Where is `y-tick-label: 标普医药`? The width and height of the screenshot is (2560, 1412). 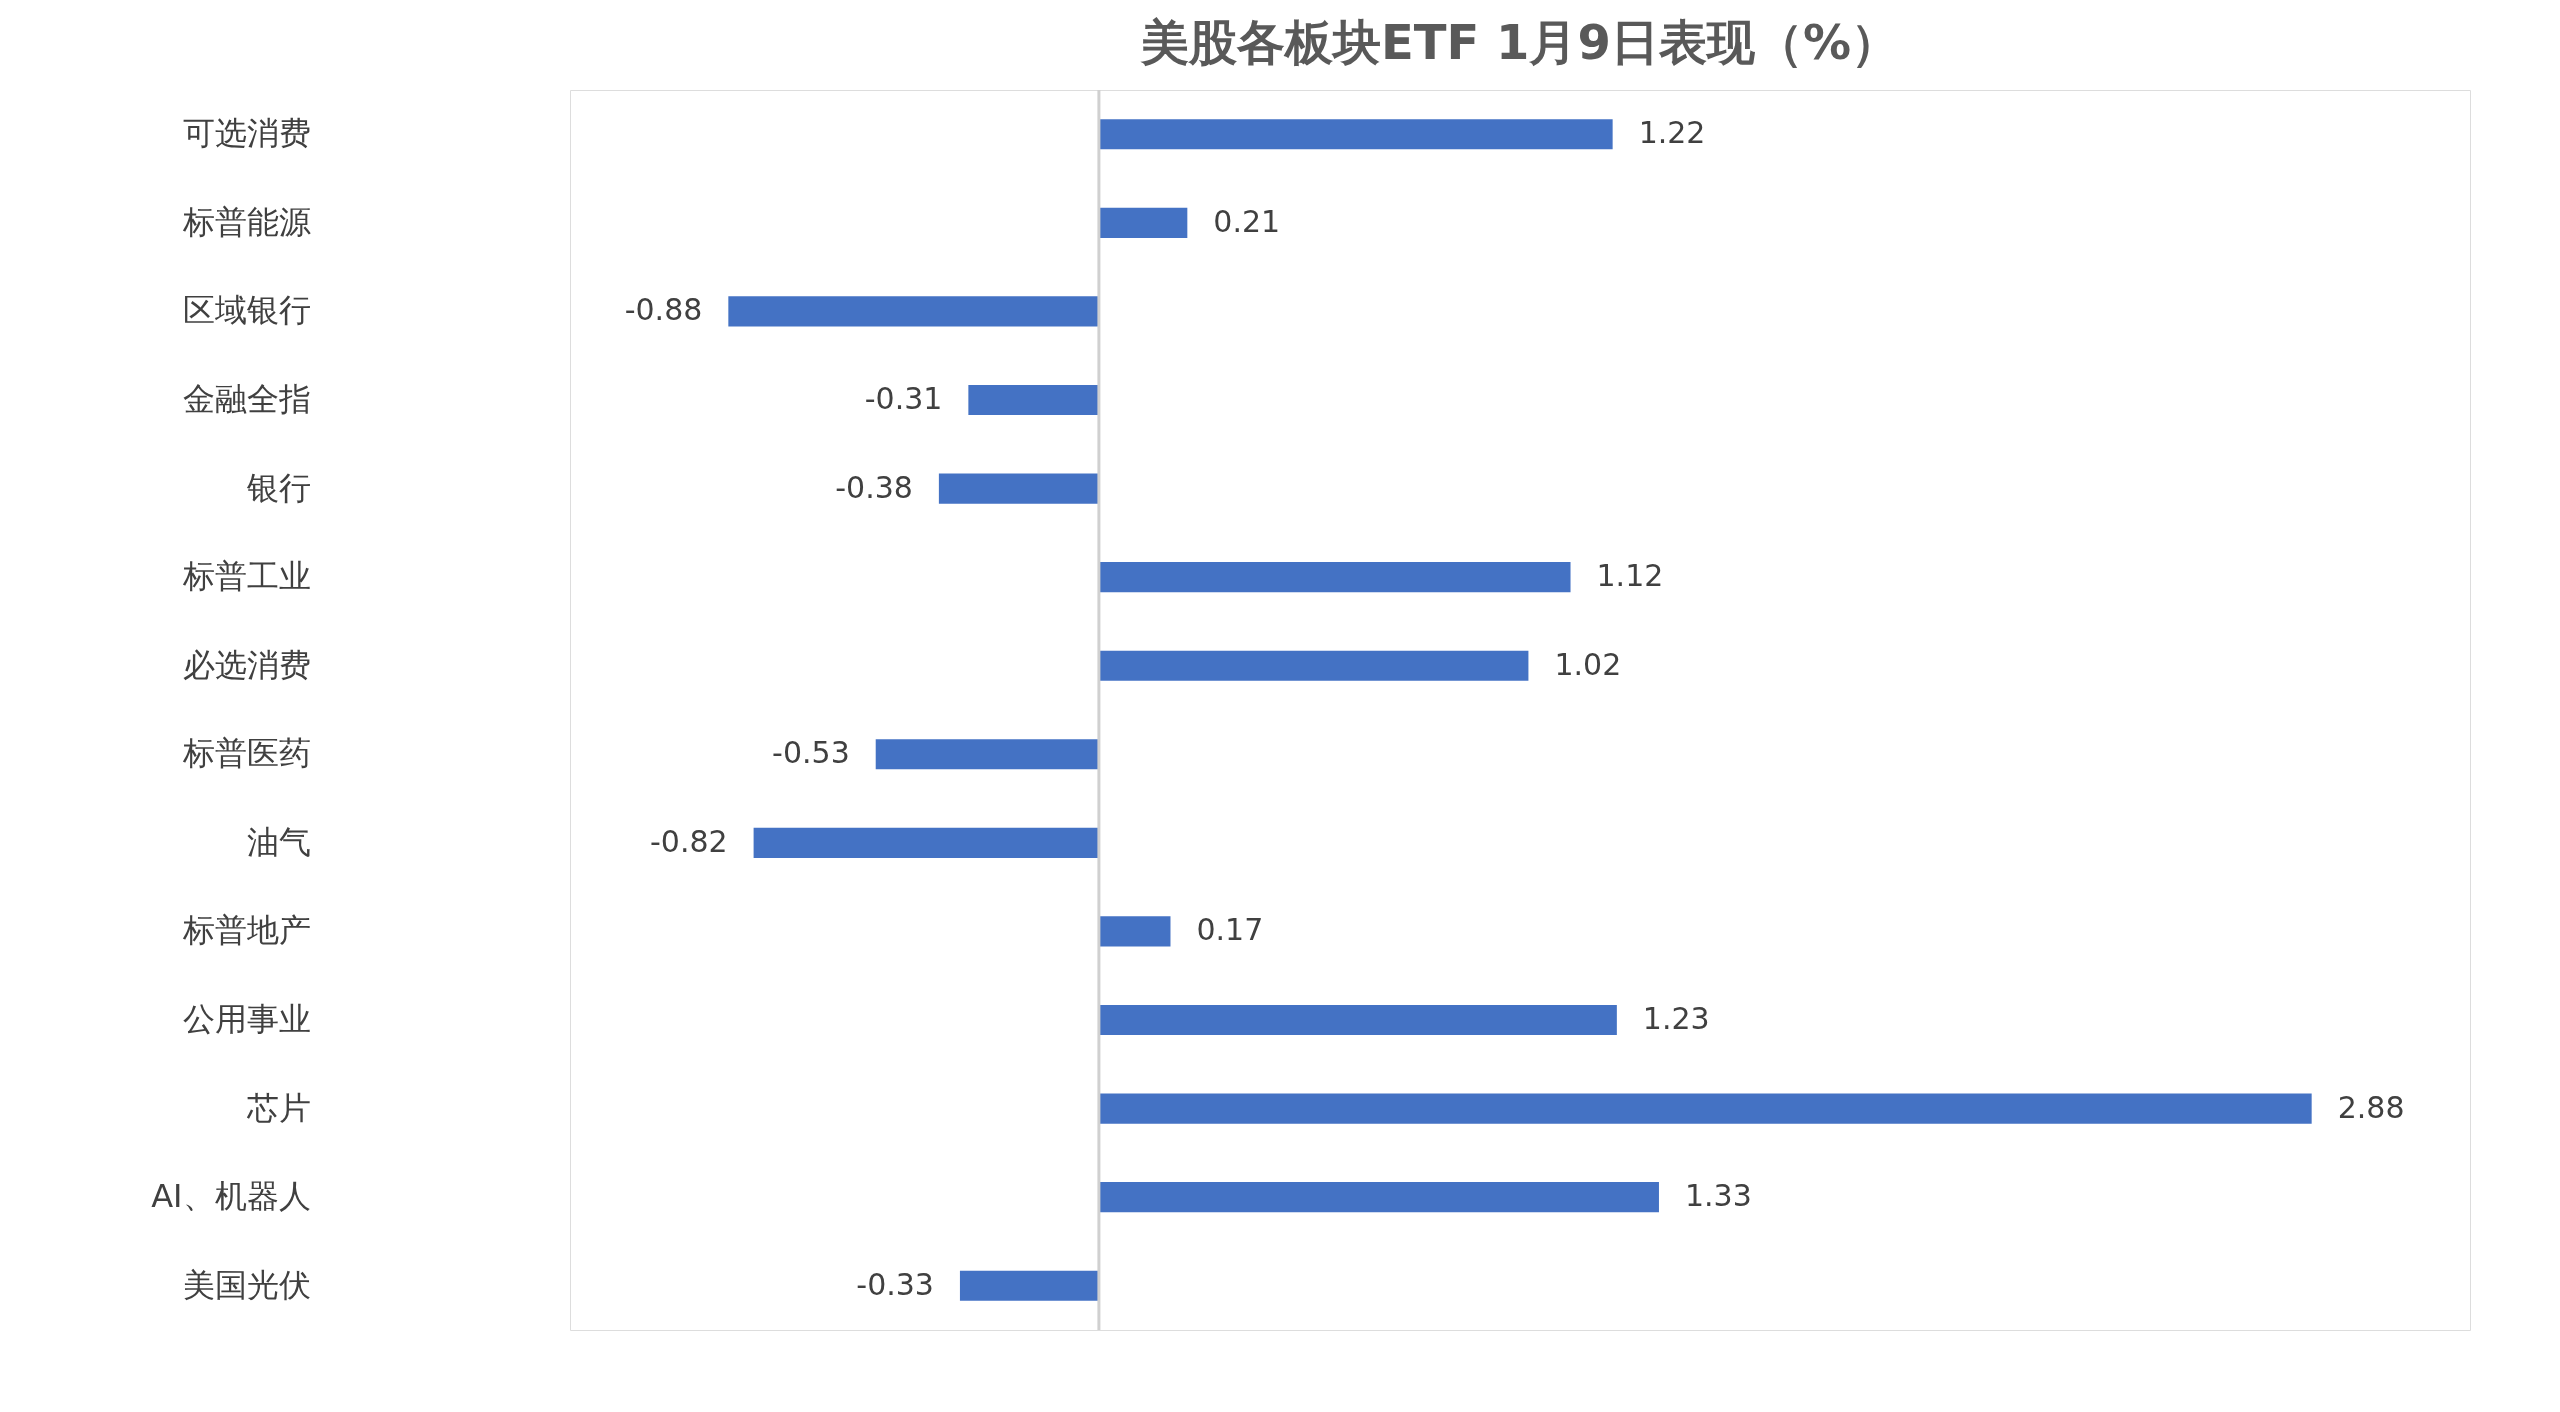
y-tick-label: 标普医药 is located at coordinates (246, 753).